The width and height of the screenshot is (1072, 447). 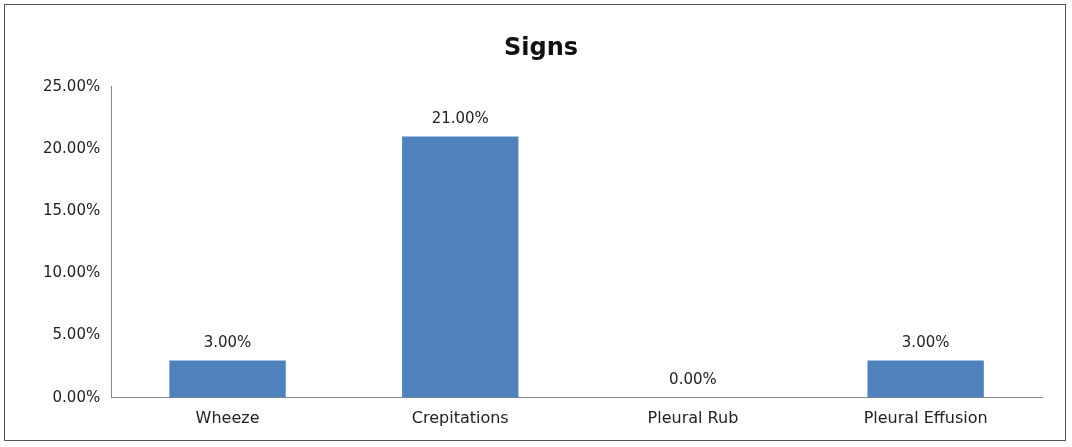 What do you see at coordinates (693, 417) in the screenshot?
I see `x-tick-label: Pleural Rub` at bounding box center [693, 417].